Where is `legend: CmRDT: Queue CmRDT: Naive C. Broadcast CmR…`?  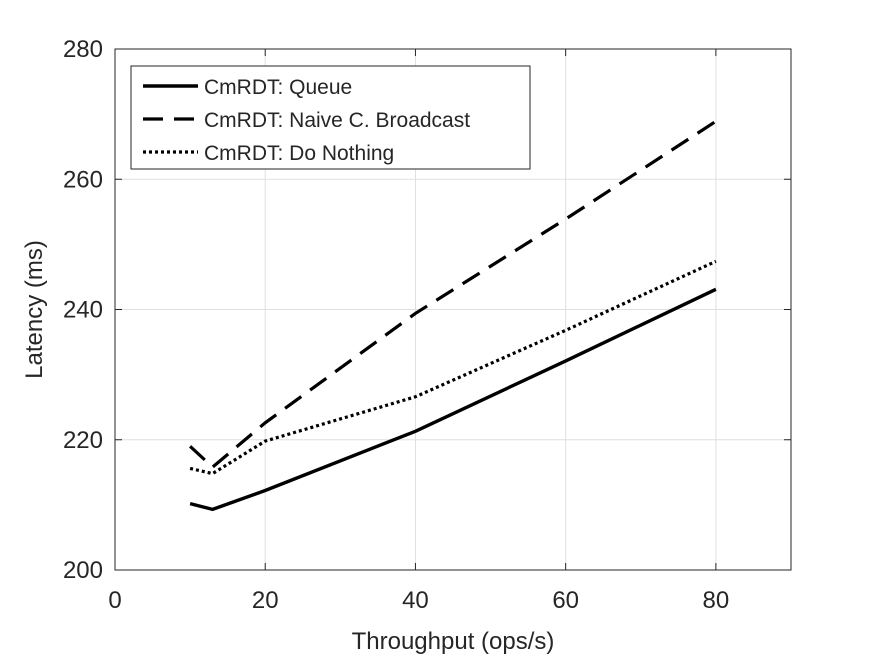 legend: CmRDT: Queue CmRDT: Naive C. Broadcast CmR… is located at coordinates (330, 117).